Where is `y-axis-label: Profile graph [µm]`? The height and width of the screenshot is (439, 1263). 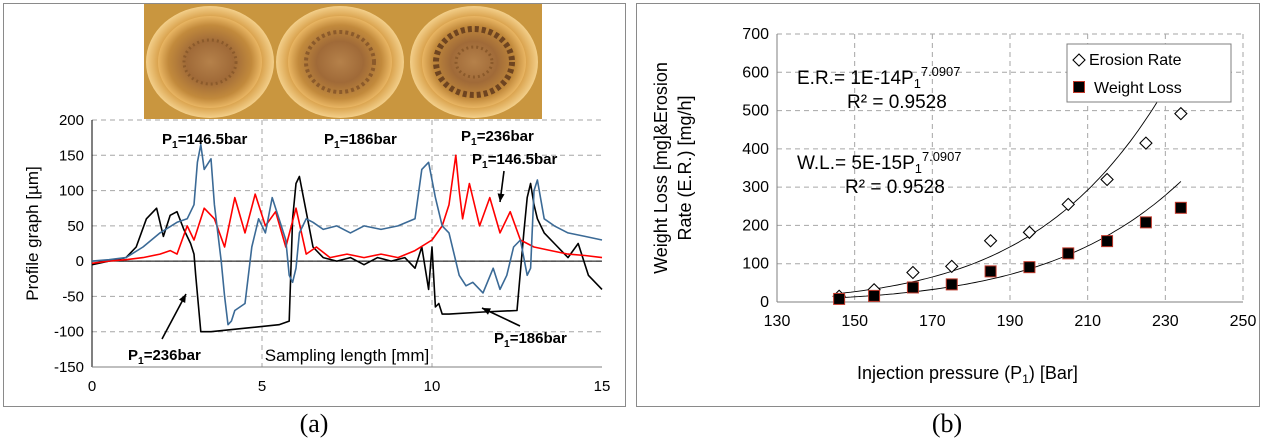 y-axis-label: Profile graph [µm] is located at coordinates (32, 233).